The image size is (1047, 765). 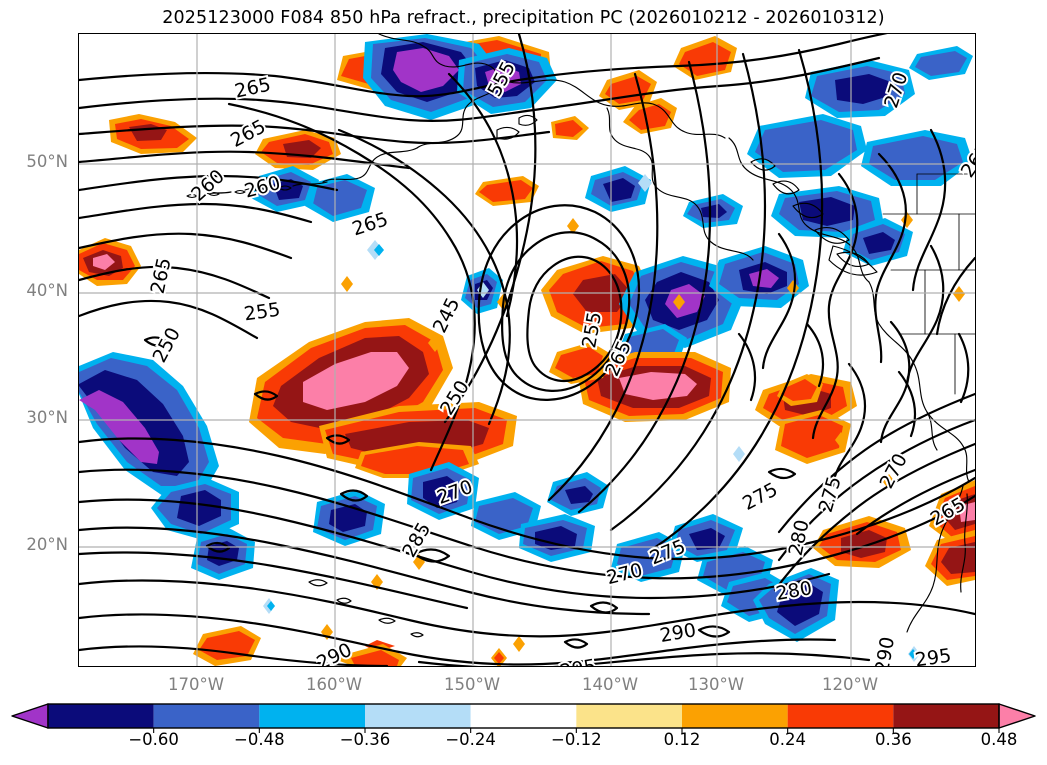 What do you see at coordinates (610, 684) in the screenshot?
I see `xtick-label: 140°W` at bounding box center [610, 684].